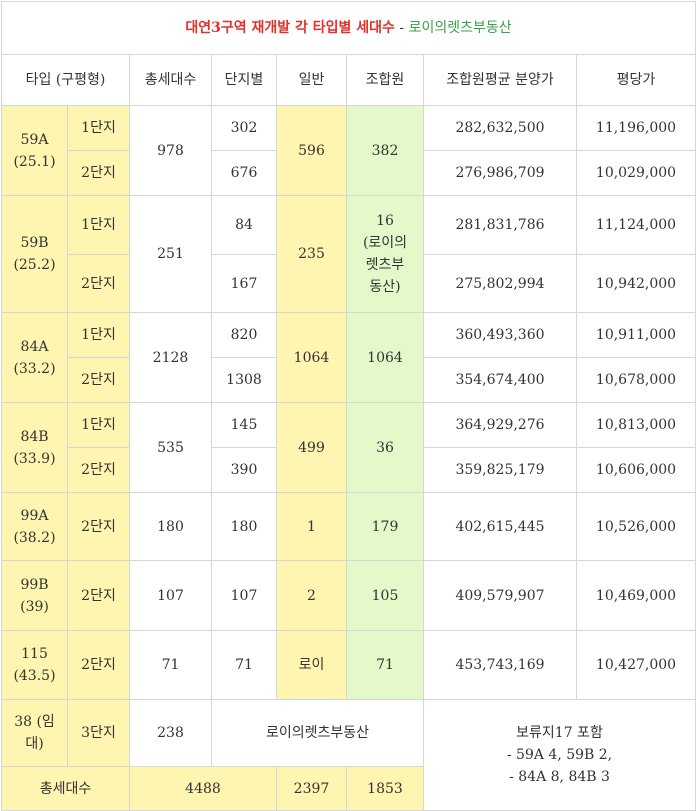 The width and height of the screenshot is (697, 811). Describe the element at coordinates (170, 80) in the screenshot. I see `header-total: 총세대수` at that location.